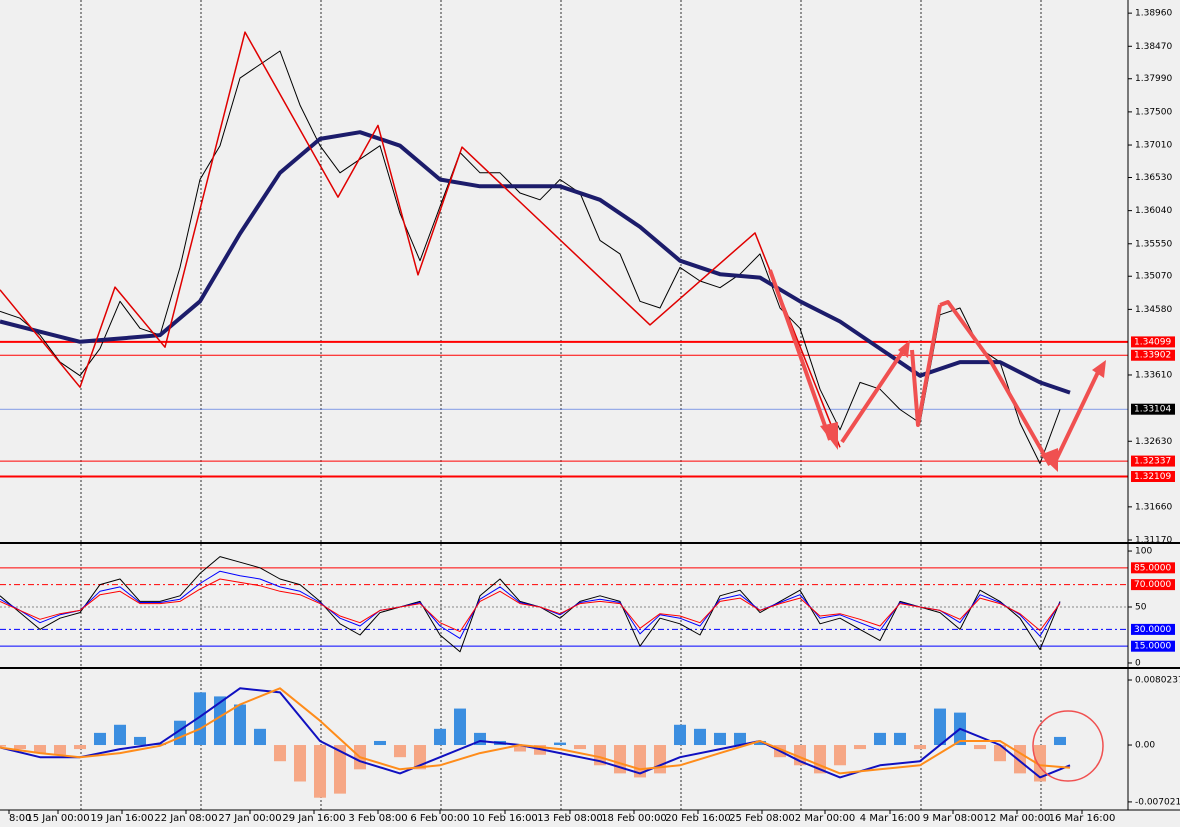 The image size is (1180, 827). Describe the element at coordinates (1153, 14) in the screenshot. I see `y-tick-label: 1.38960` at that location.